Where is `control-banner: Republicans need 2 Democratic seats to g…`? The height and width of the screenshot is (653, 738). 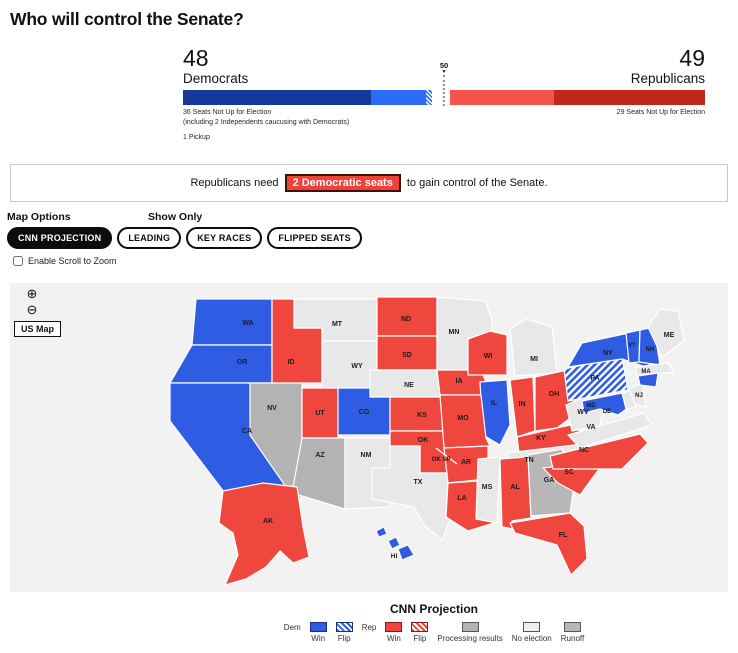
control-banner: Republicans need 2 Democratic seats to g… is located at coordinates (369, 182).